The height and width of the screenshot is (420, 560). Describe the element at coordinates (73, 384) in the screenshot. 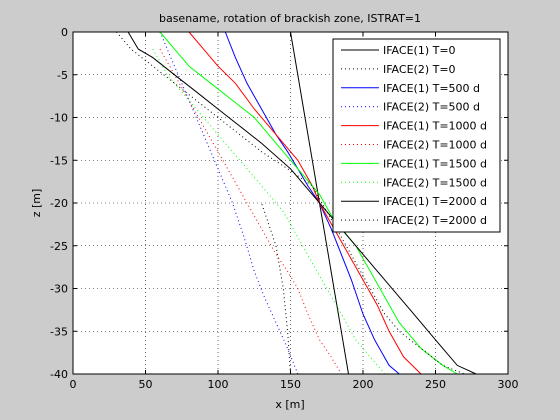

I see `x-tick-label: 0` at that location.